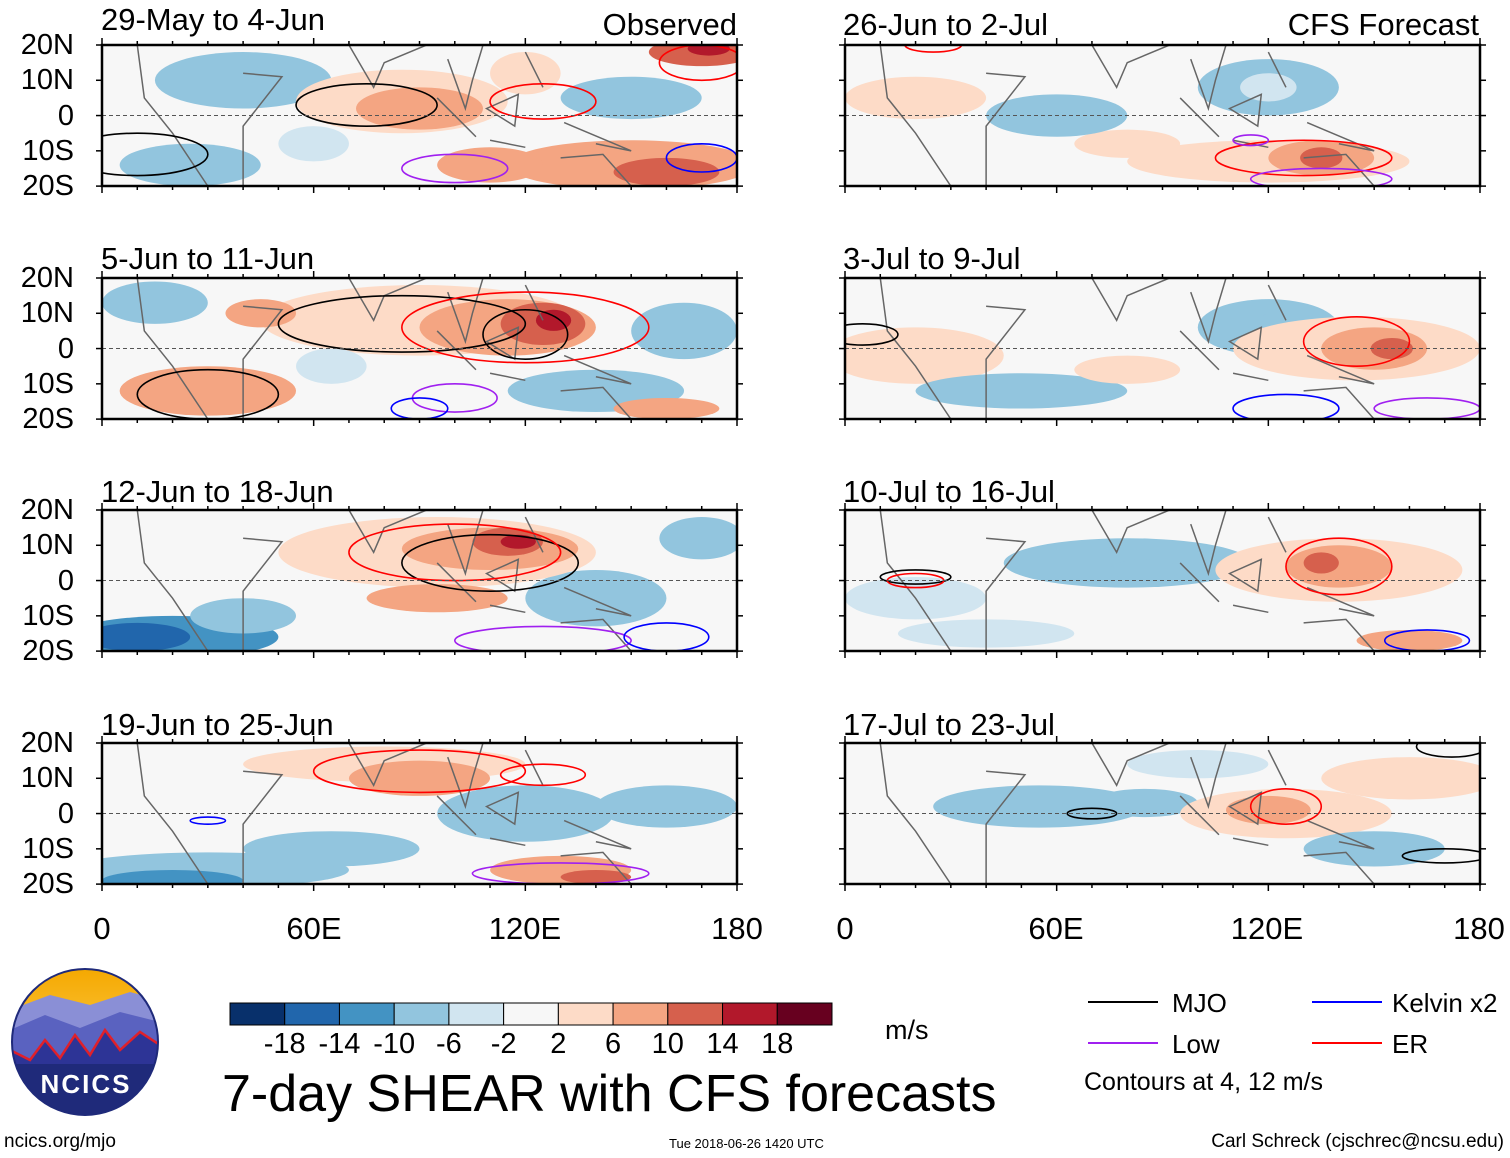 This screenshot has height=1158, width=1510. I want to click on ncics-logo: NCICS, so click(85, 1042).